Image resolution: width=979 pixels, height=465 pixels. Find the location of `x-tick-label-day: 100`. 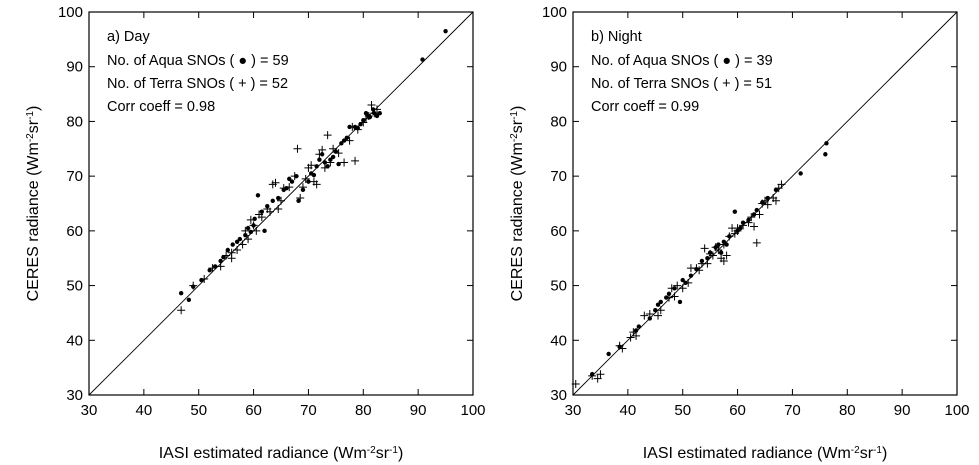

x-tick-label-day: 100 is located at coordinates (472, 410).